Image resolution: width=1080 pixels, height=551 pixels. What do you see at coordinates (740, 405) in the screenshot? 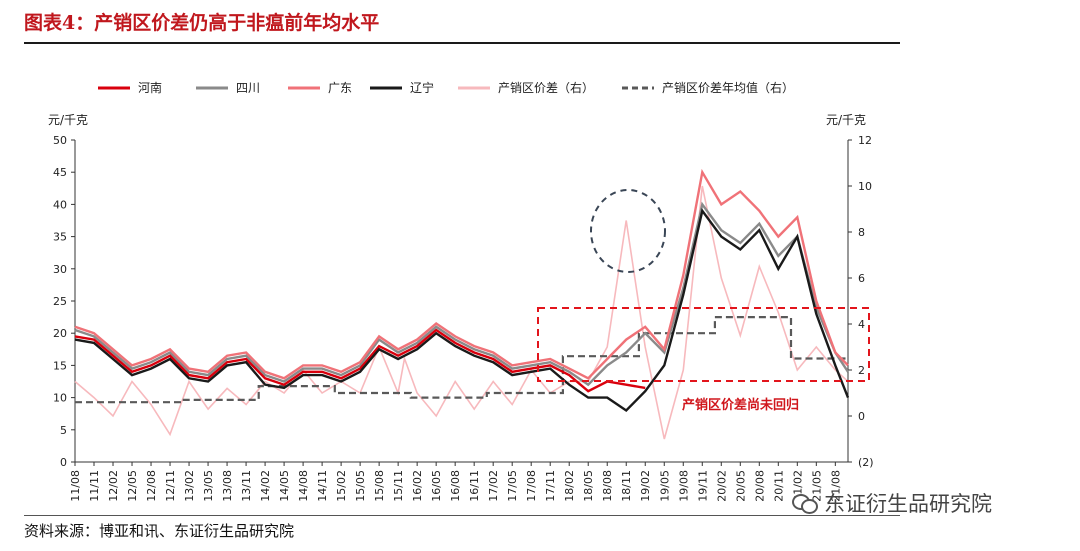
I see `annotation-text: 产销区价差尚未回归` at bounding box center [740, 405].